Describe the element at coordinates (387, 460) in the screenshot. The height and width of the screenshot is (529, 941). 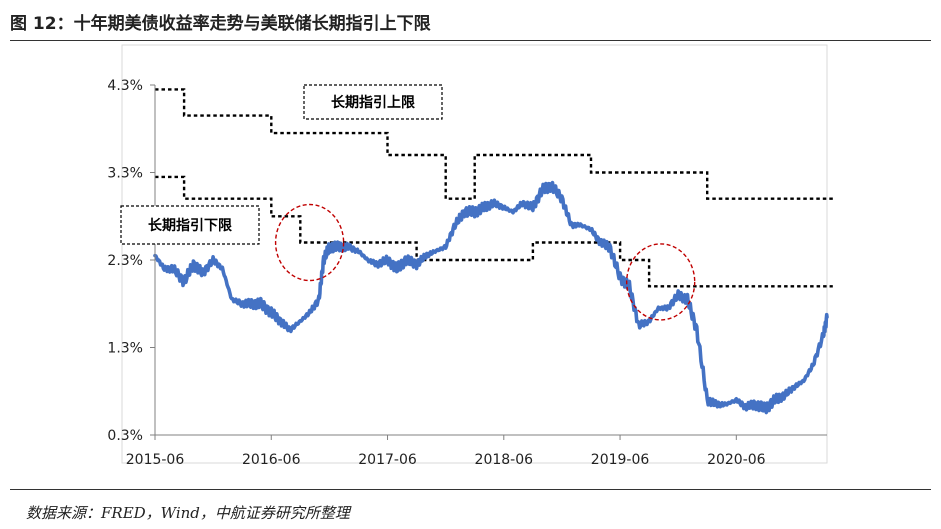
I see `x-tick-label: 2017-06` at that location.